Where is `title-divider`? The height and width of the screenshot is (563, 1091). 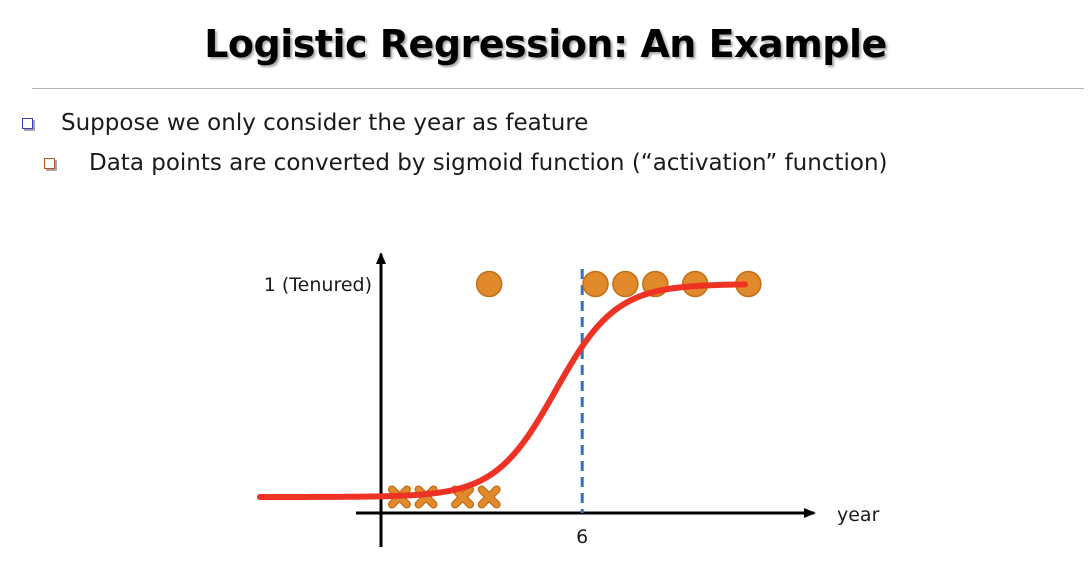 title-divider is located at coordinates (558, 88).